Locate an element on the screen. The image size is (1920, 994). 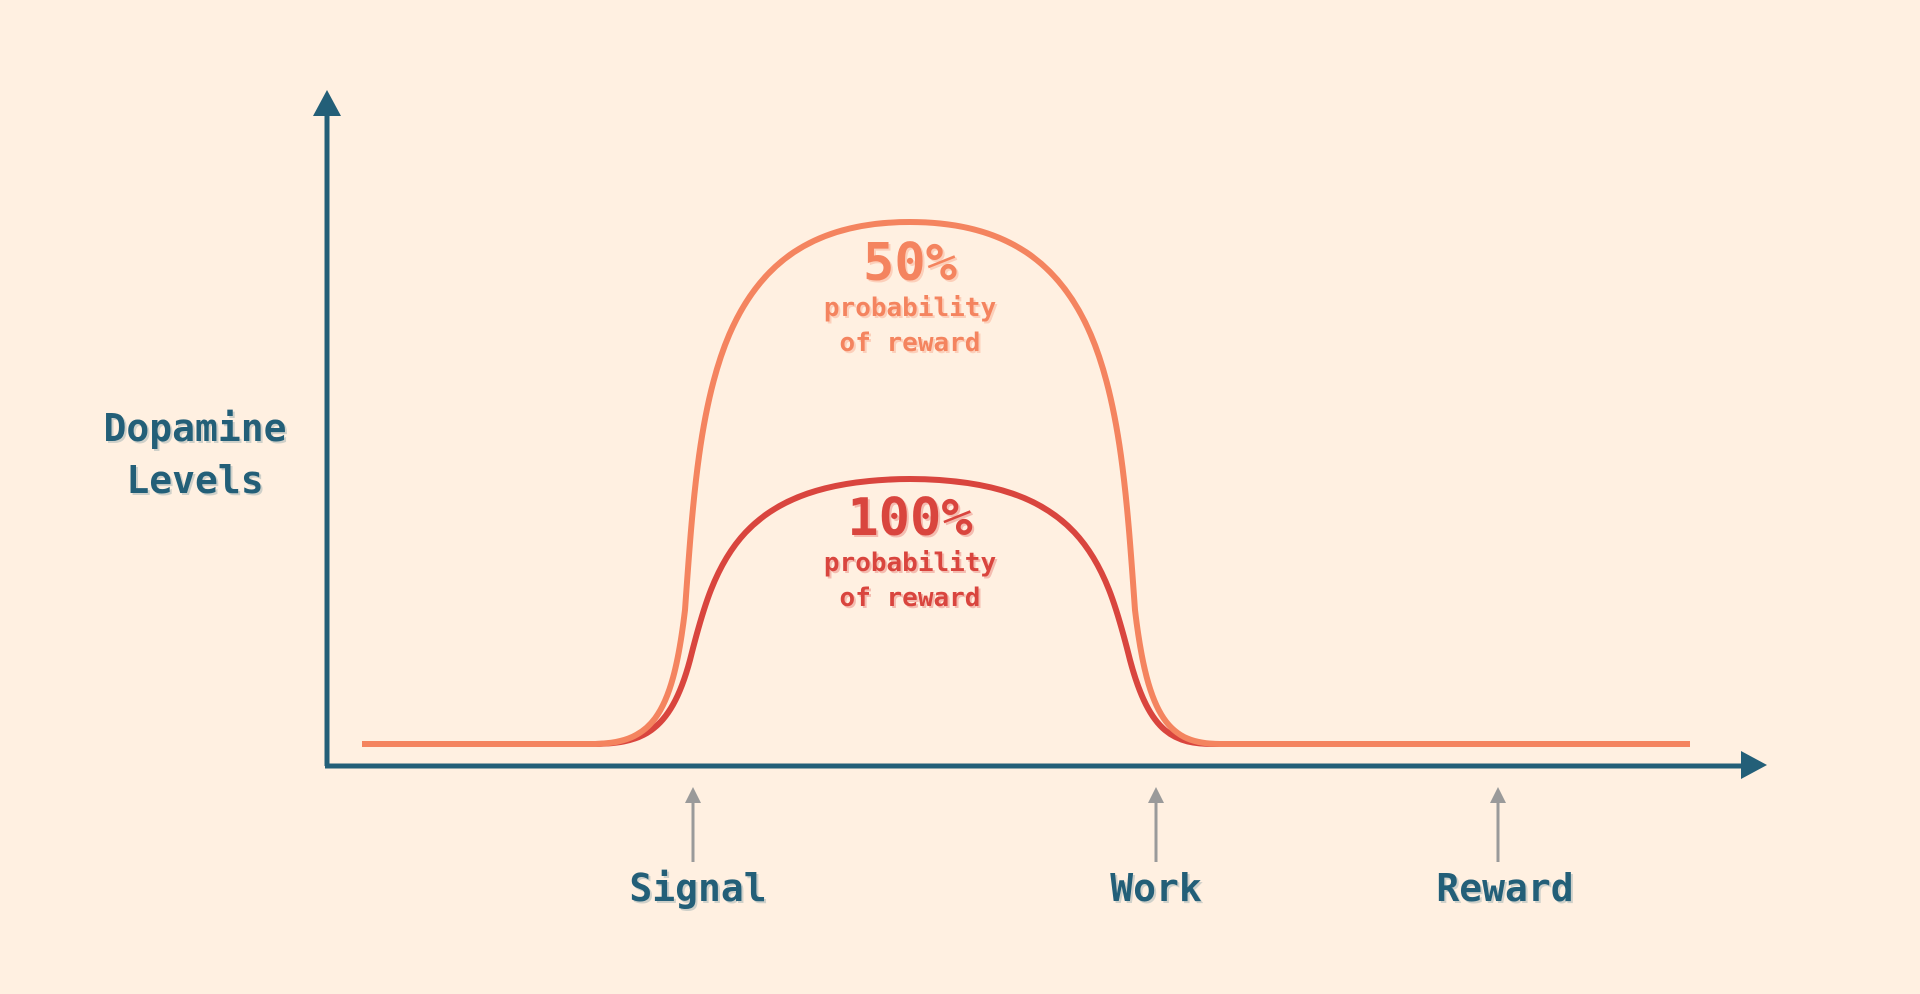
y-axis-label: Dopamine Levels is located at coordinates (195, 454).